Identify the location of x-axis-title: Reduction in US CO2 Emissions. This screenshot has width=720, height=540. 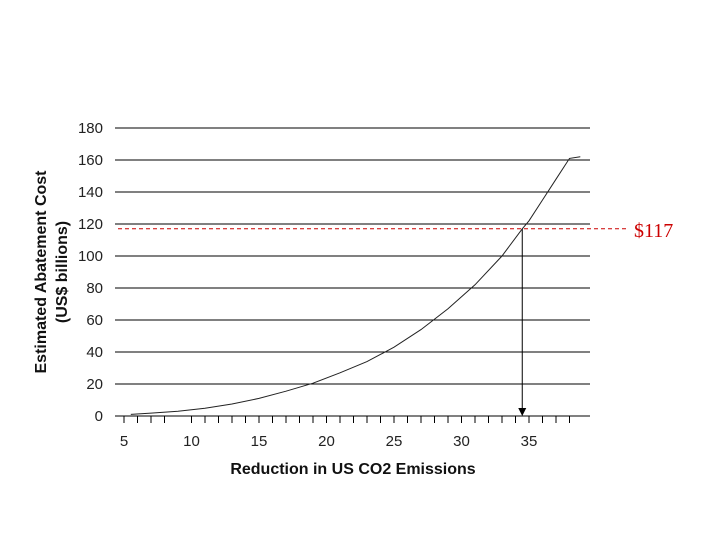
(352, 469).